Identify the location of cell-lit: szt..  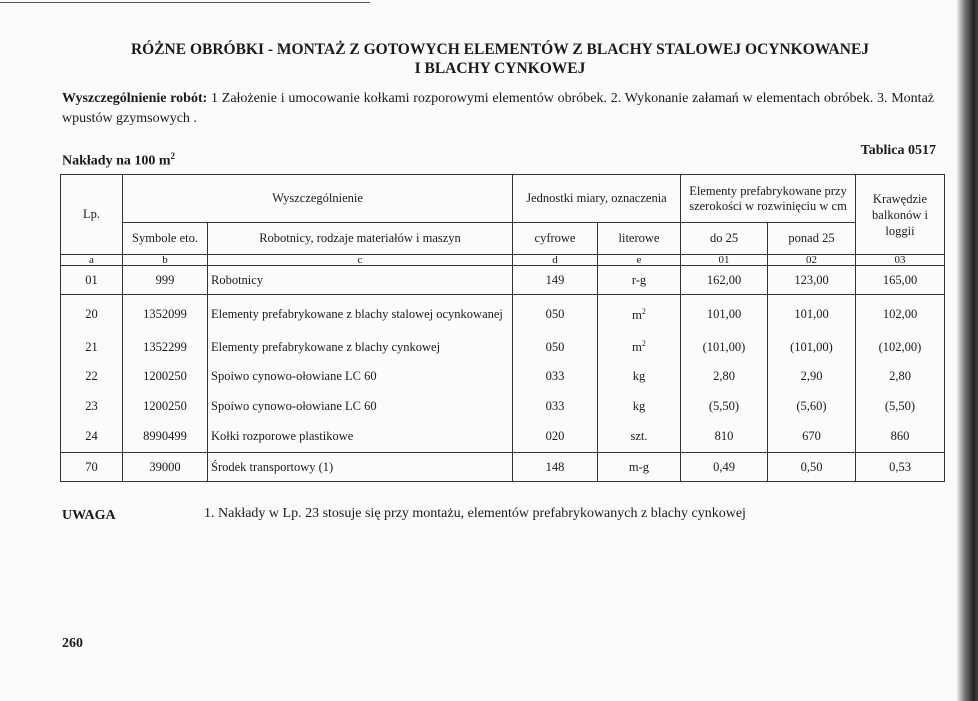
(639, 436).